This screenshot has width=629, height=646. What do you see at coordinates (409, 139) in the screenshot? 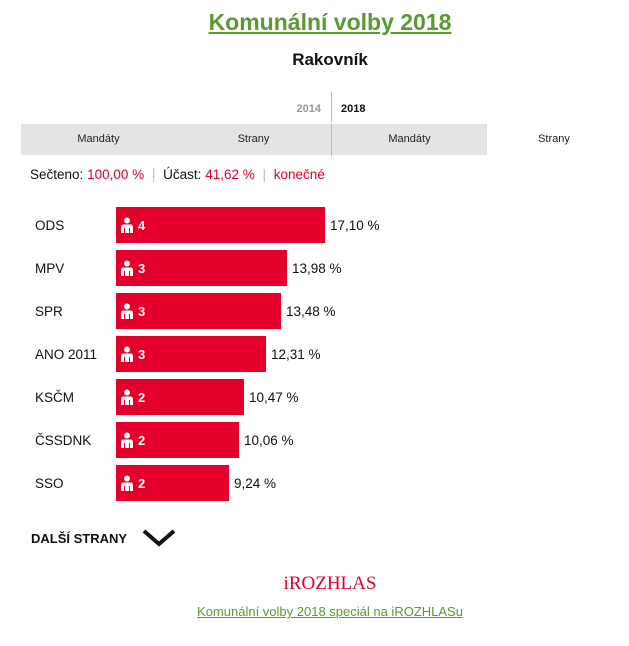
I see `tab-2018-mandaty: Mandáty` at bounding box center [409, 139].